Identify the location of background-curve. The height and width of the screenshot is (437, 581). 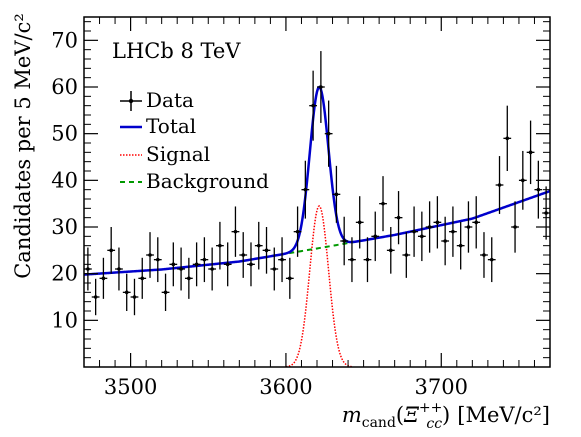
(313, 249).